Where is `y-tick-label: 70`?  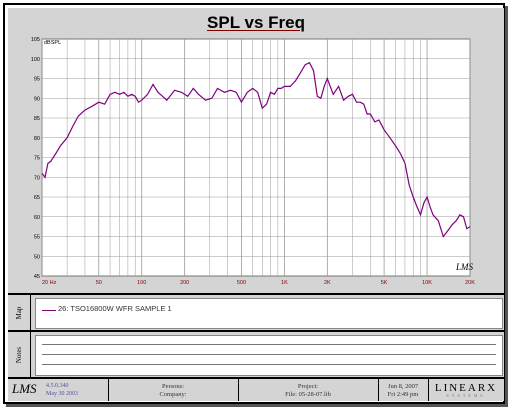 y-tick-label: 70 is located at coordinates (37, 178).